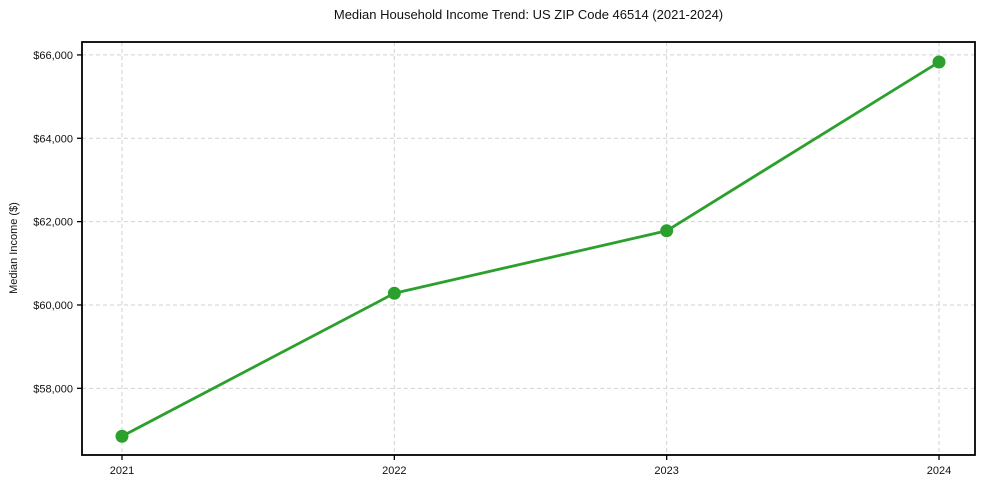 The image size is (989, 490). What do you see at coordinates (53, 389) in the screenshot?
I see `y-tick-label: $58,000` at bounding box center [53, 389].